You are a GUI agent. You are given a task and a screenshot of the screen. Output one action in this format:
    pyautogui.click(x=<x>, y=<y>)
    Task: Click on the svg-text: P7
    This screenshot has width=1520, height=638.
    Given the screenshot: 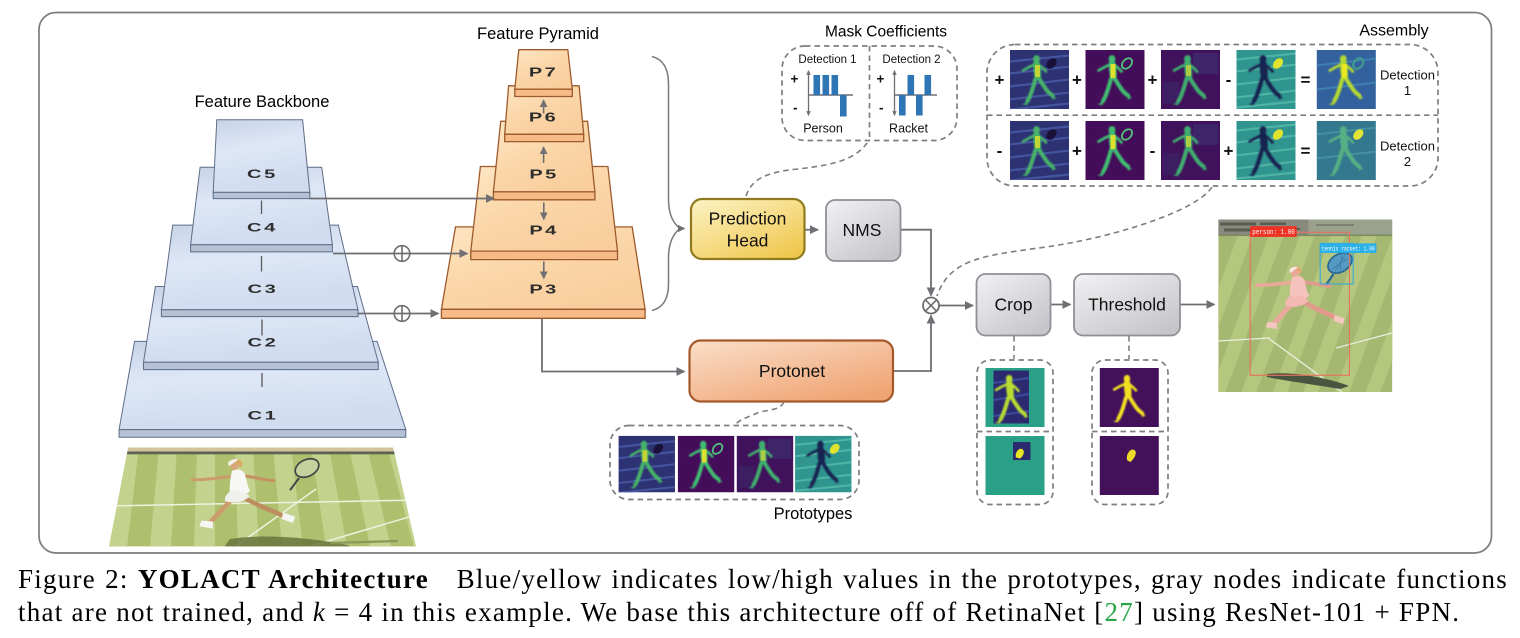 What is the action you would take?
    pyautogui.click(x=543, y=72)
    